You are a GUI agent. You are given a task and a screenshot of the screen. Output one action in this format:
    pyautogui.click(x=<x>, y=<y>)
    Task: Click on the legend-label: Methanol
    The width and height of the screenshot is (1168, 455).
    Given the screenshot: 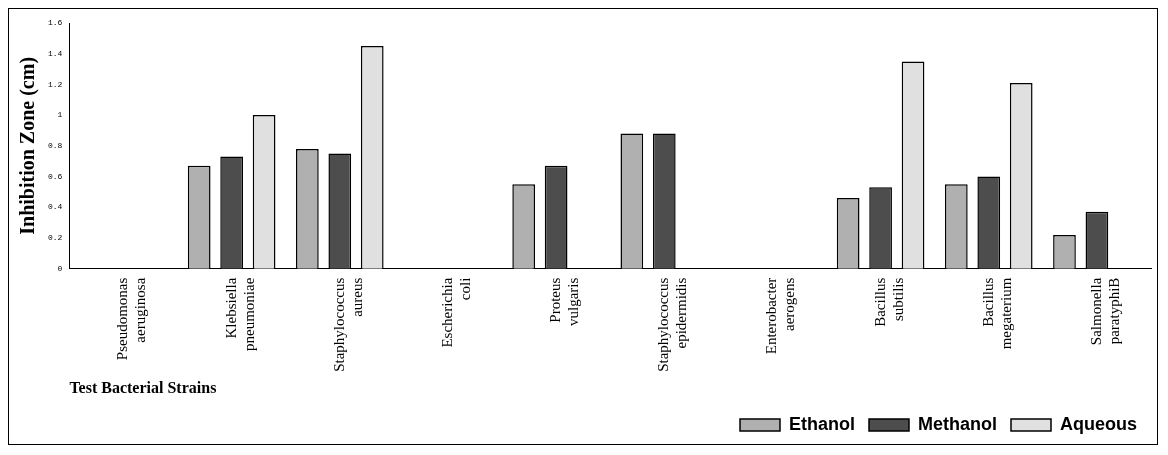 What is the action you would take?
    pyautogui.click(x=957, y=423)
    